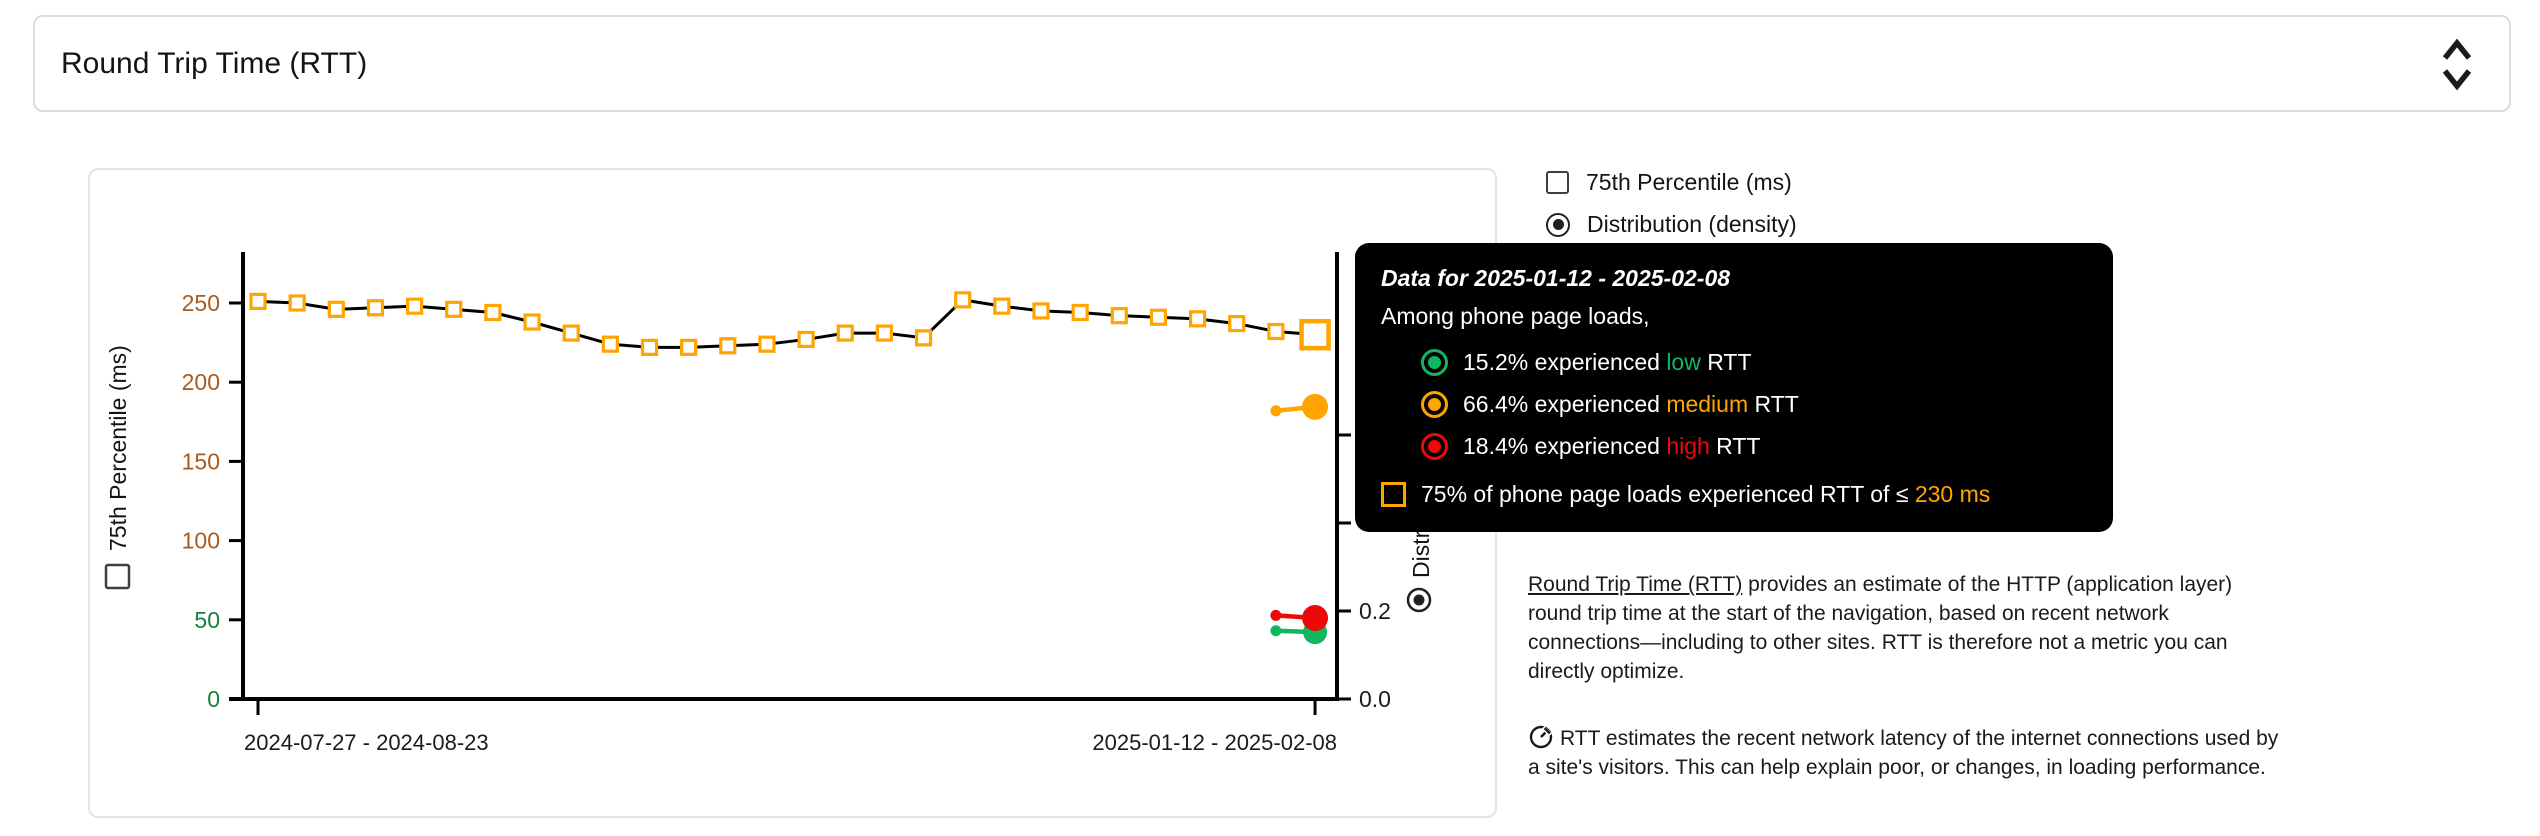 Image resolution: width=2540 pixels, height=836 pixels. I want to click on y-tick-label: 100, so click(201, 541).